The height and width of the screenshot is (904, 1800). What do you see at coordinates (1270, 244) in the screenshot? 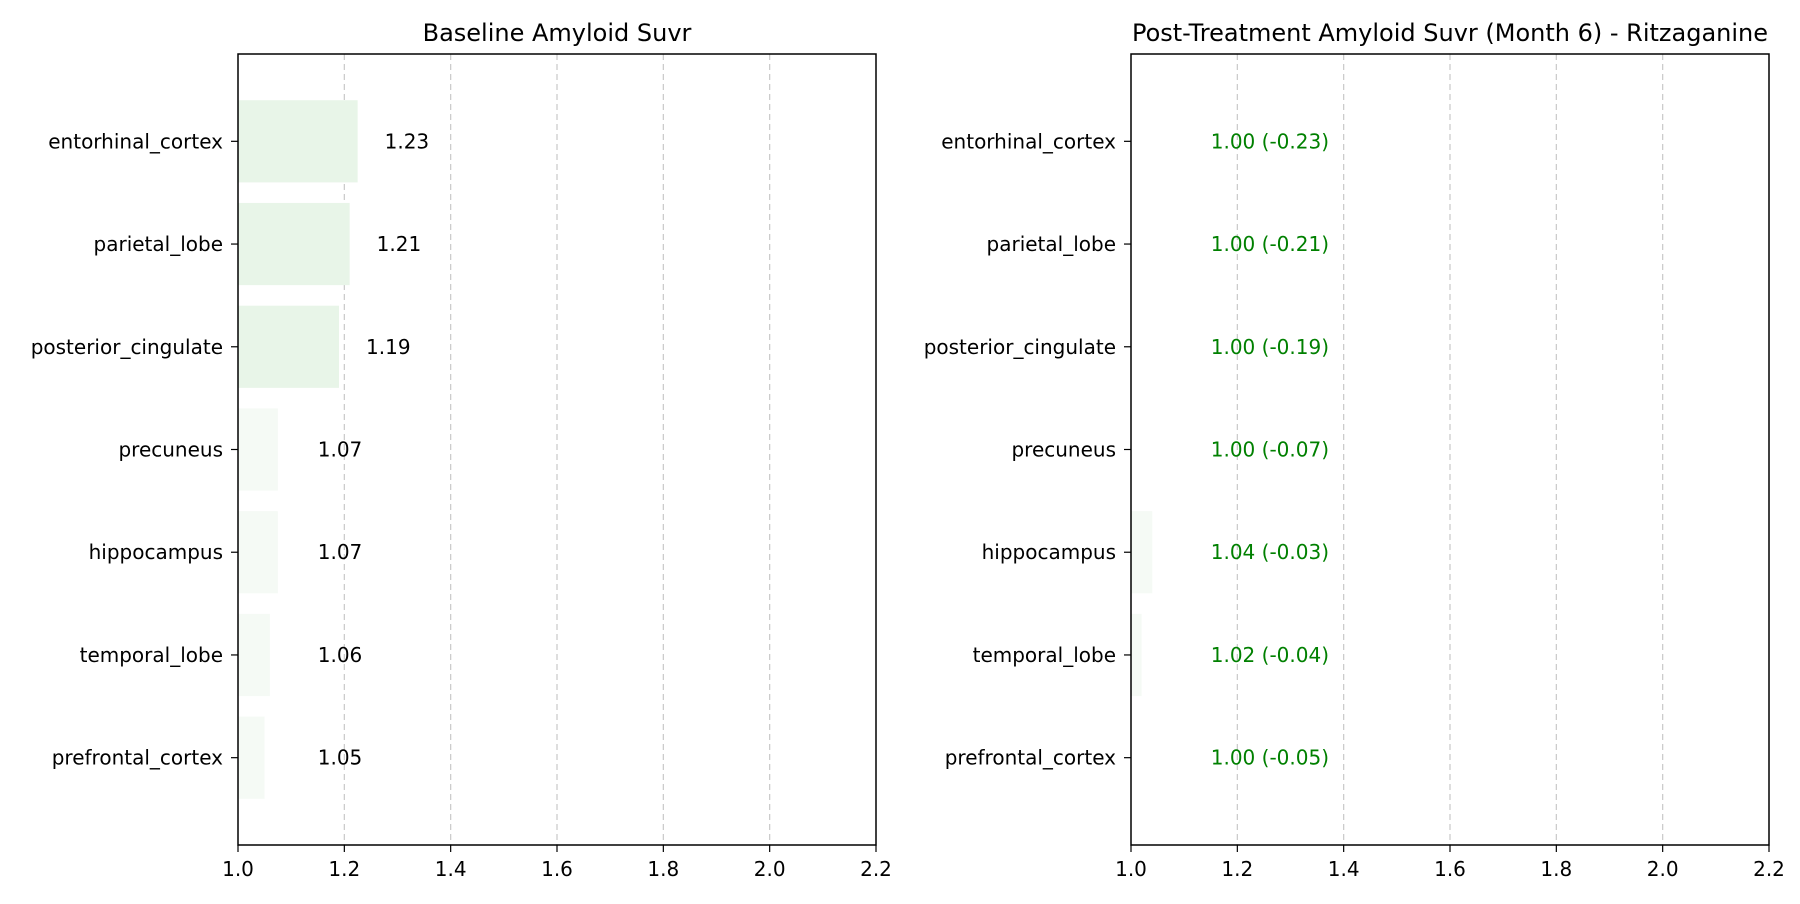
I see `data-label: 1.00 (-0.21)` at bounding box center [1270, 244].